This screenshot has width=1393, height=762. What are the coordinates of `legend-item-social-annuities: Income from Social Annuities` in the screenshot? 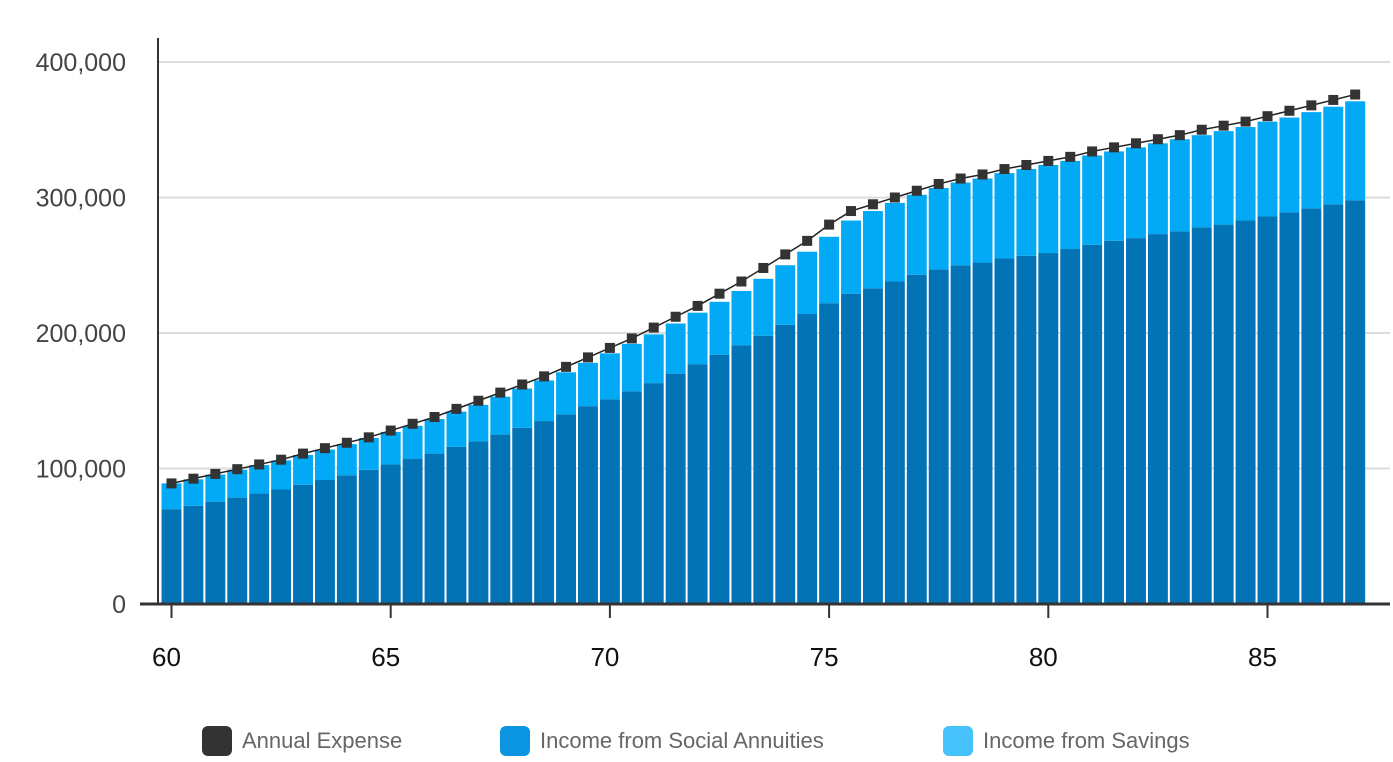 It's located at (662, 741).